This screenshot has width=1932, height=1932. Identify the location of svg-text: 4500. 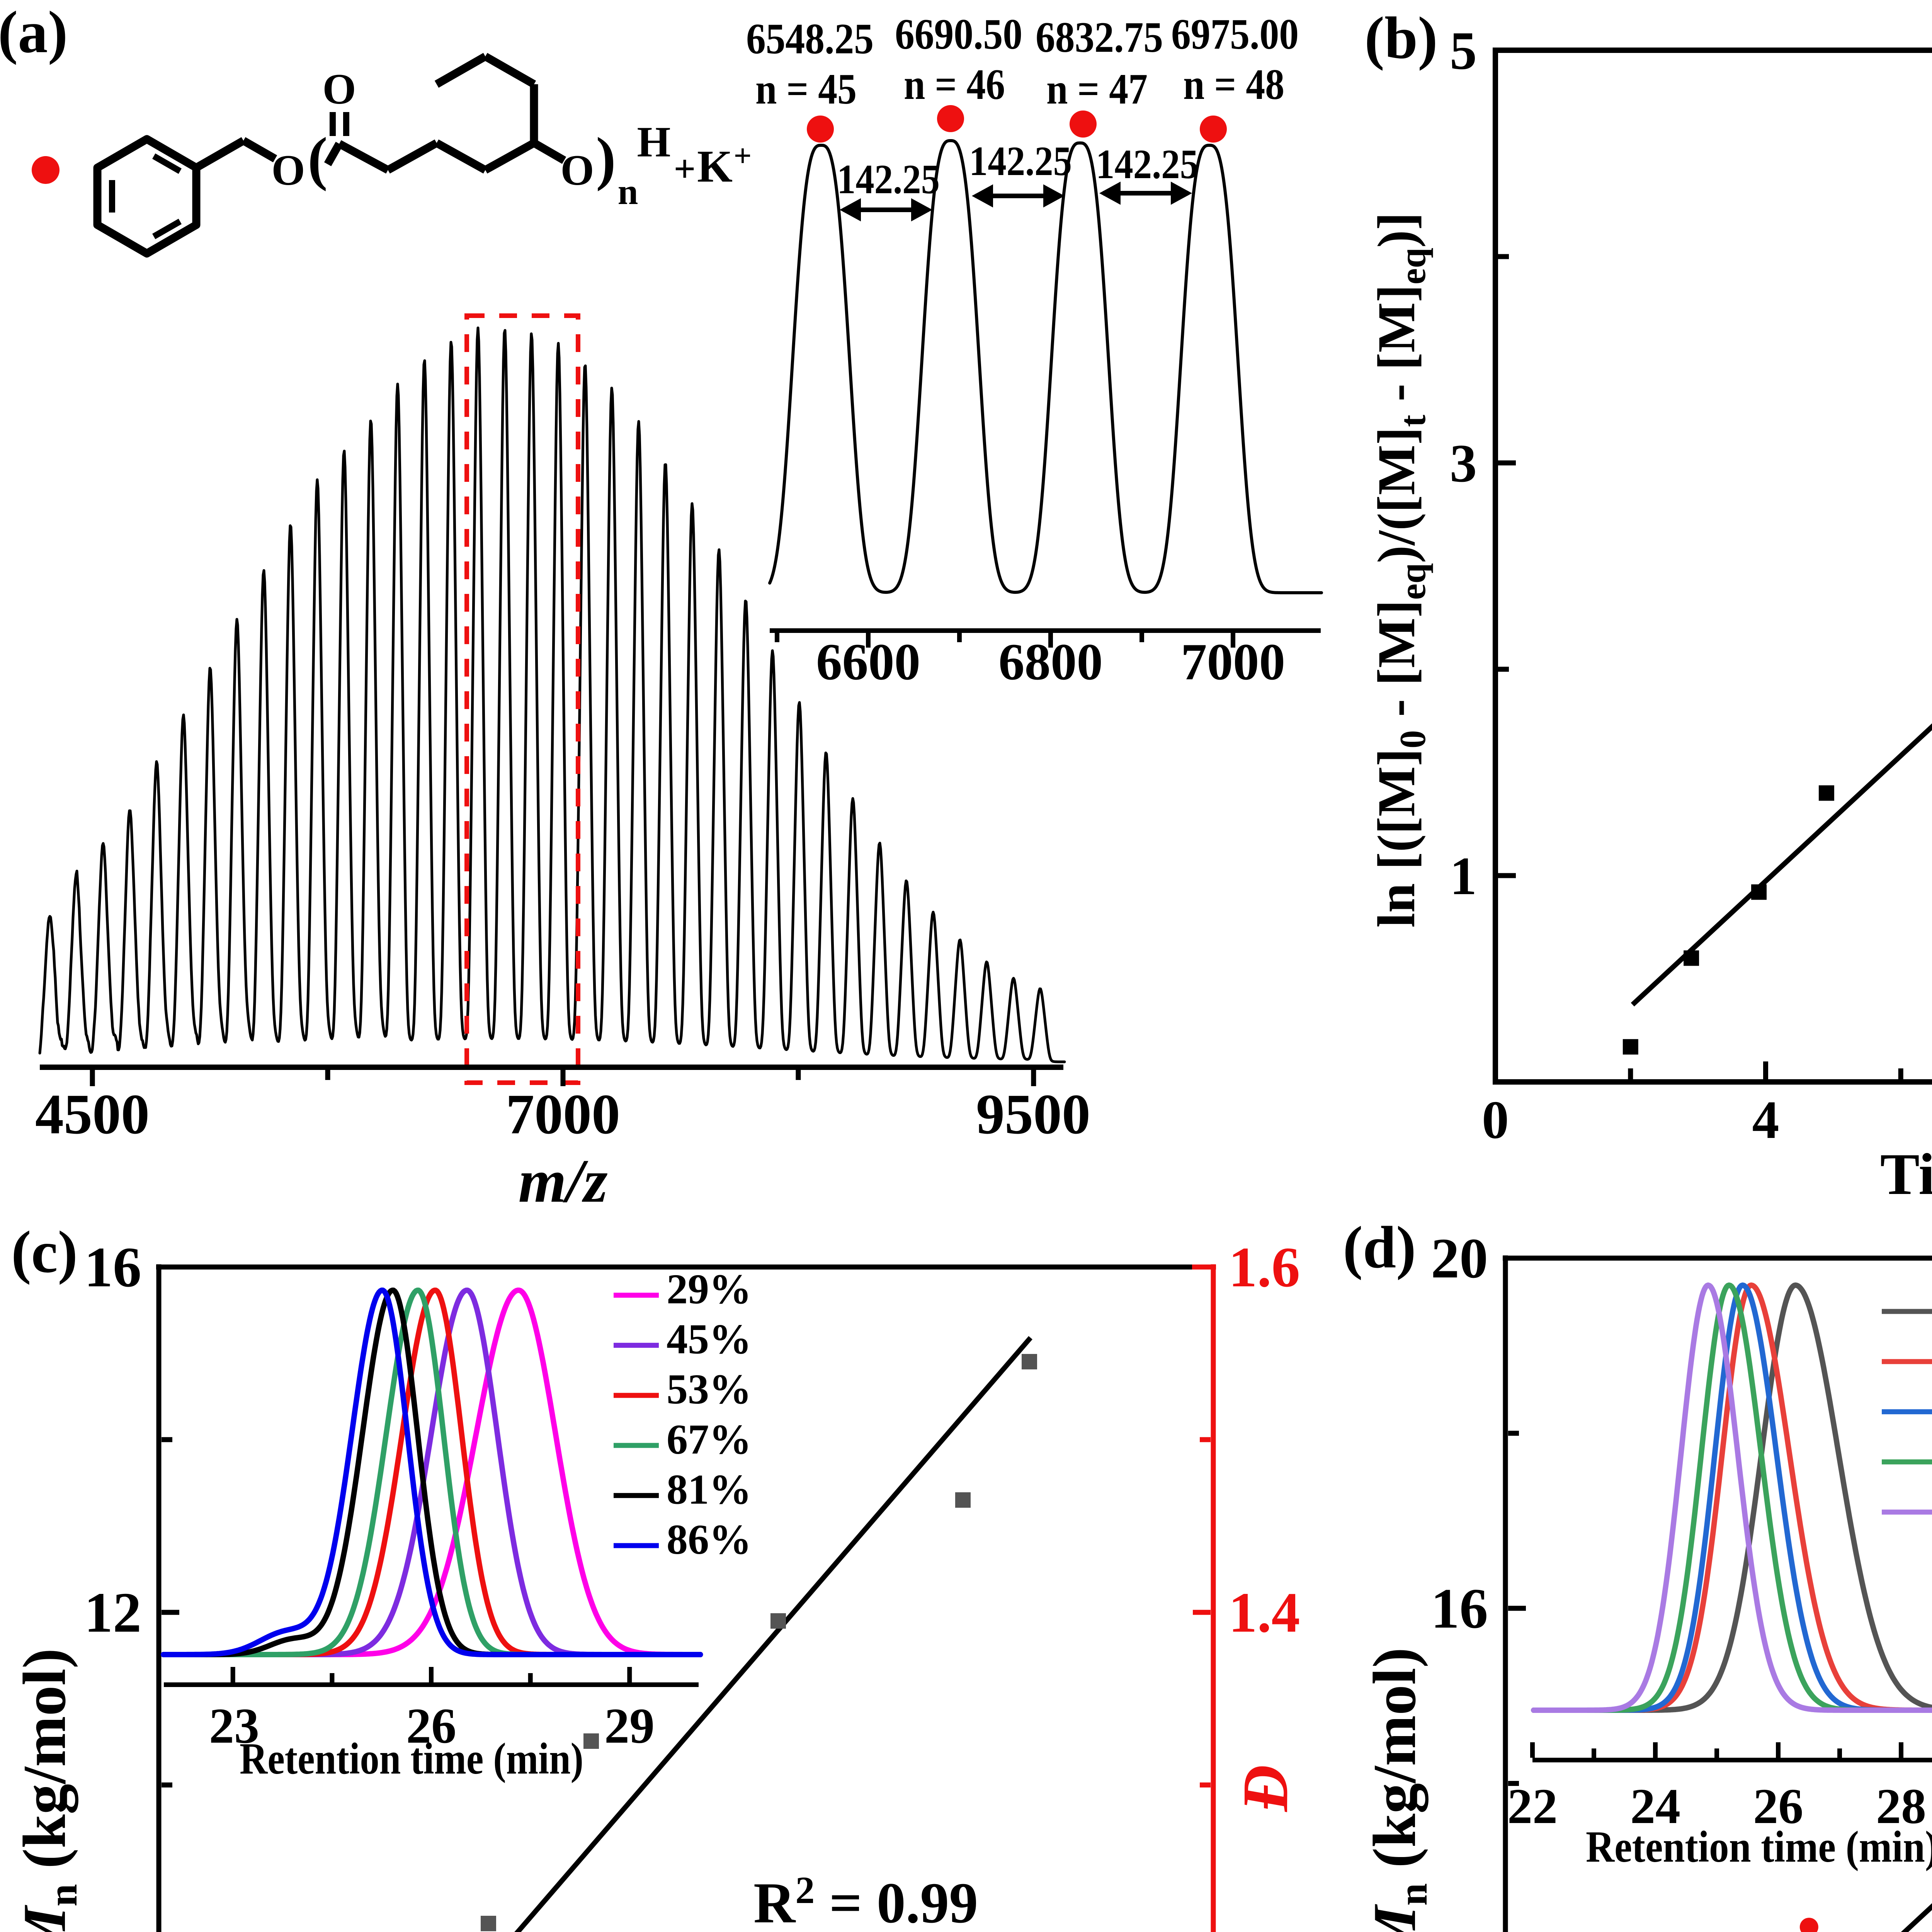
(93, 1114).